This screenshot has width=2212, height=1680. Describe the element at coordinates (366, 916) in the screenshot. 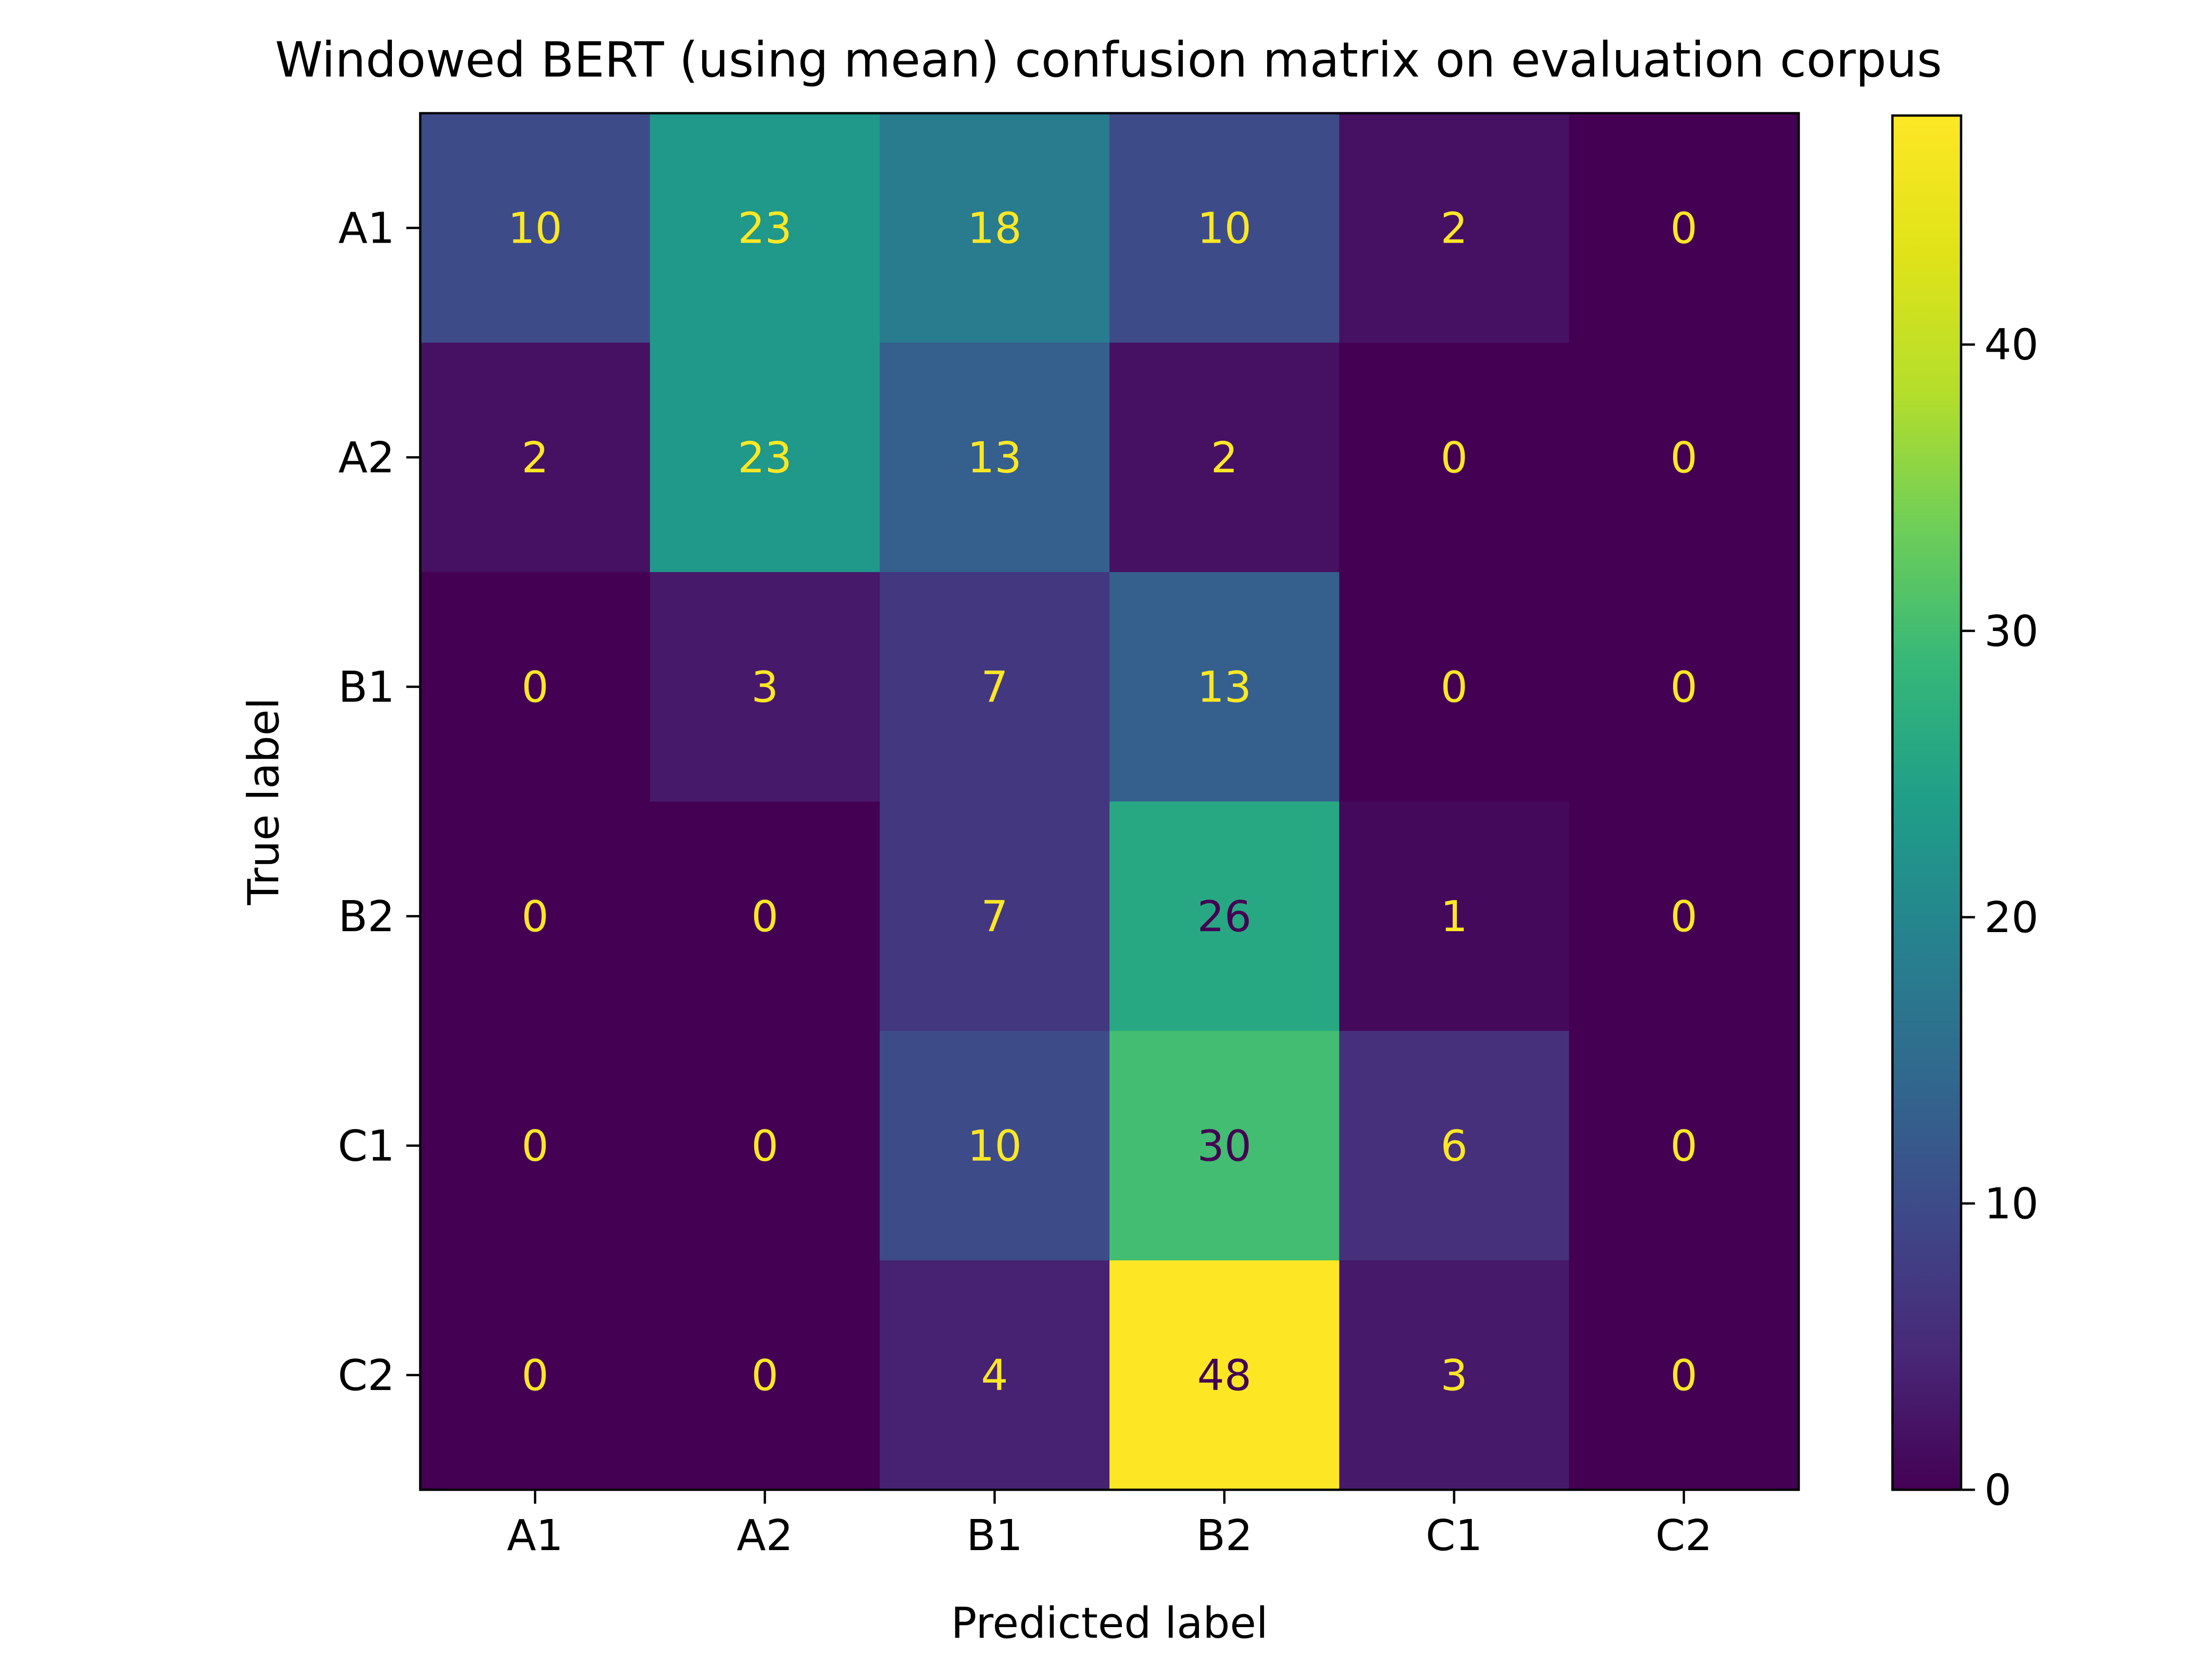

I see `y-tick-label: B2` at that location.